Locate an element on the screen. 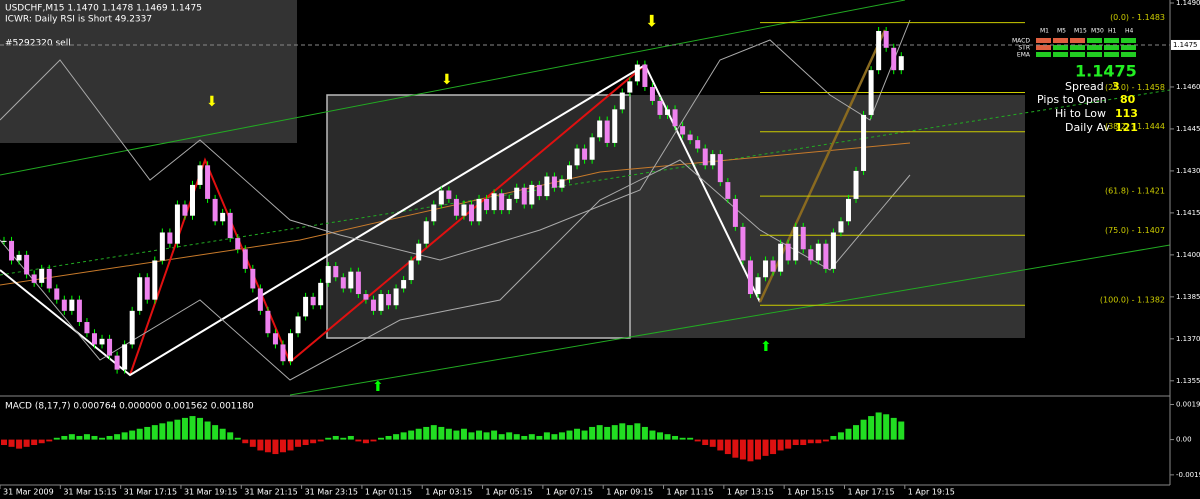  y-tick-label: 1.1385 is located at coordinates (1188, 297).